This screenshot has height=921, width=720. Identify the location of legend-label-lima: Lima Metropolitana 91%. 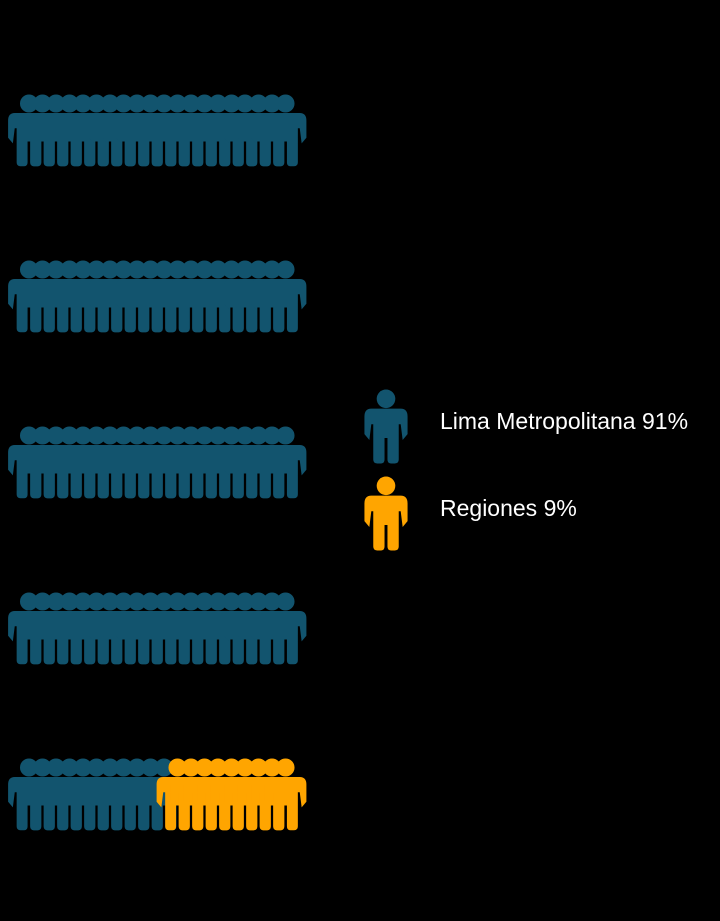
(564, 421).